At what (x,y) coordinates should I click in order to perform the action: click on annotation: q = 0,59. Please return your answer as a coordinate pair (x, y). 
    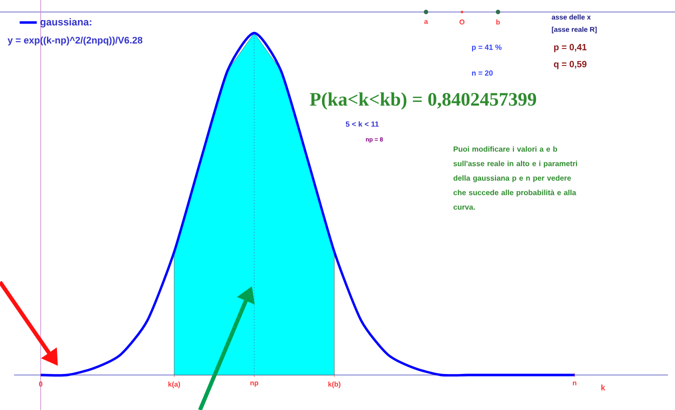
    Looking at the image, I should click on (570, 65).